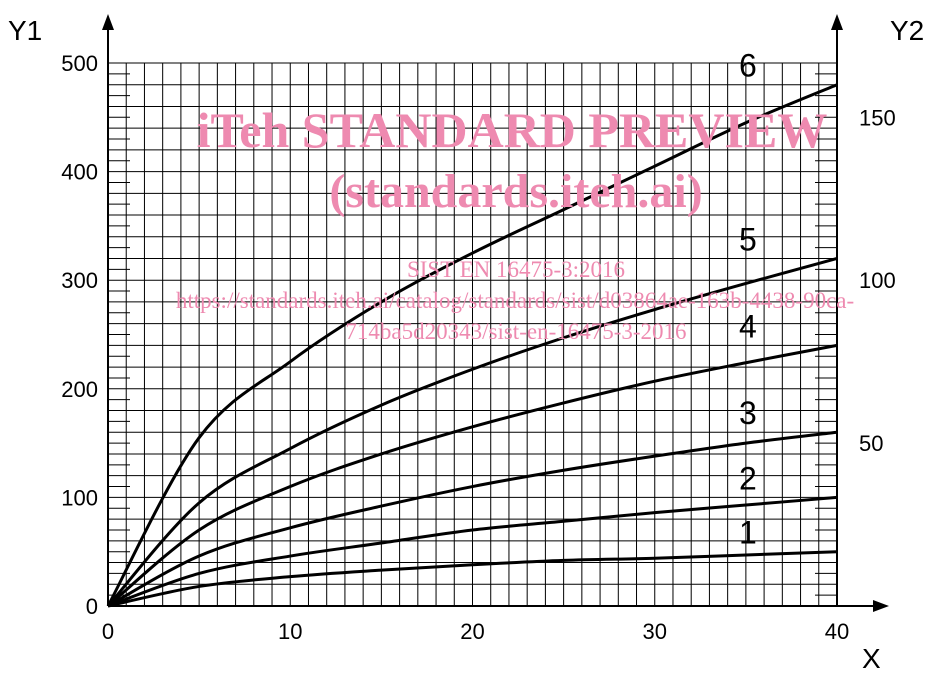 The width and height of the screenshot is (937, 673). What do you see at coordinates (748, 66) in the screenshot?
I see `series-label-6: 6` at bounding box center [748, 66].